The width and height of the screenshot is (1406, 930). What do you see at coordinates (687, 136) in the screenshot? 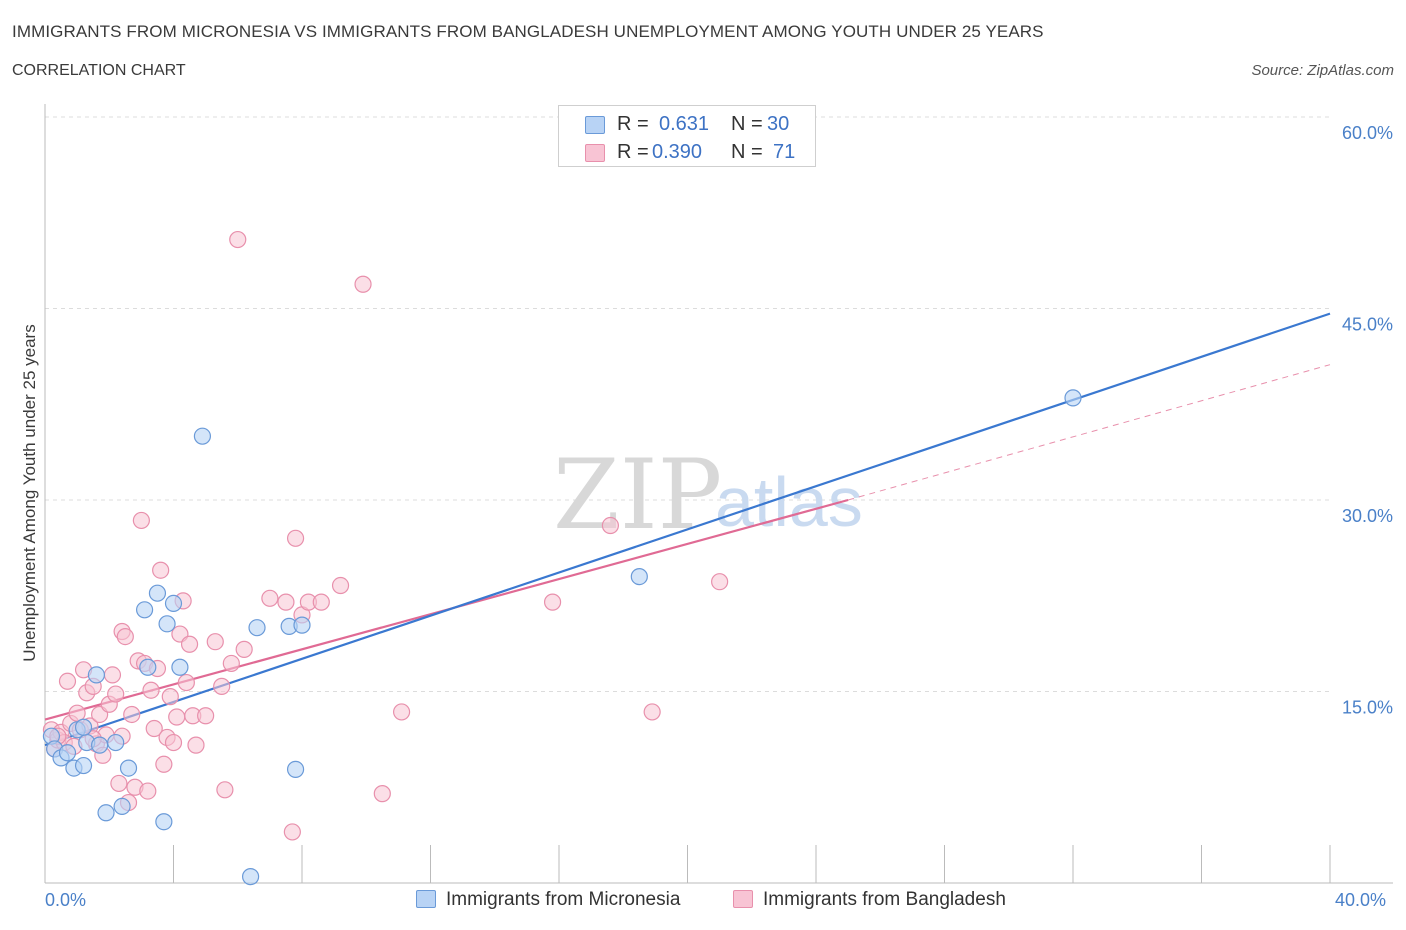
I see `stats-legend: R = 0.631 N = 30 R = 0.390 N = 71` at bounding box center [687, 136].